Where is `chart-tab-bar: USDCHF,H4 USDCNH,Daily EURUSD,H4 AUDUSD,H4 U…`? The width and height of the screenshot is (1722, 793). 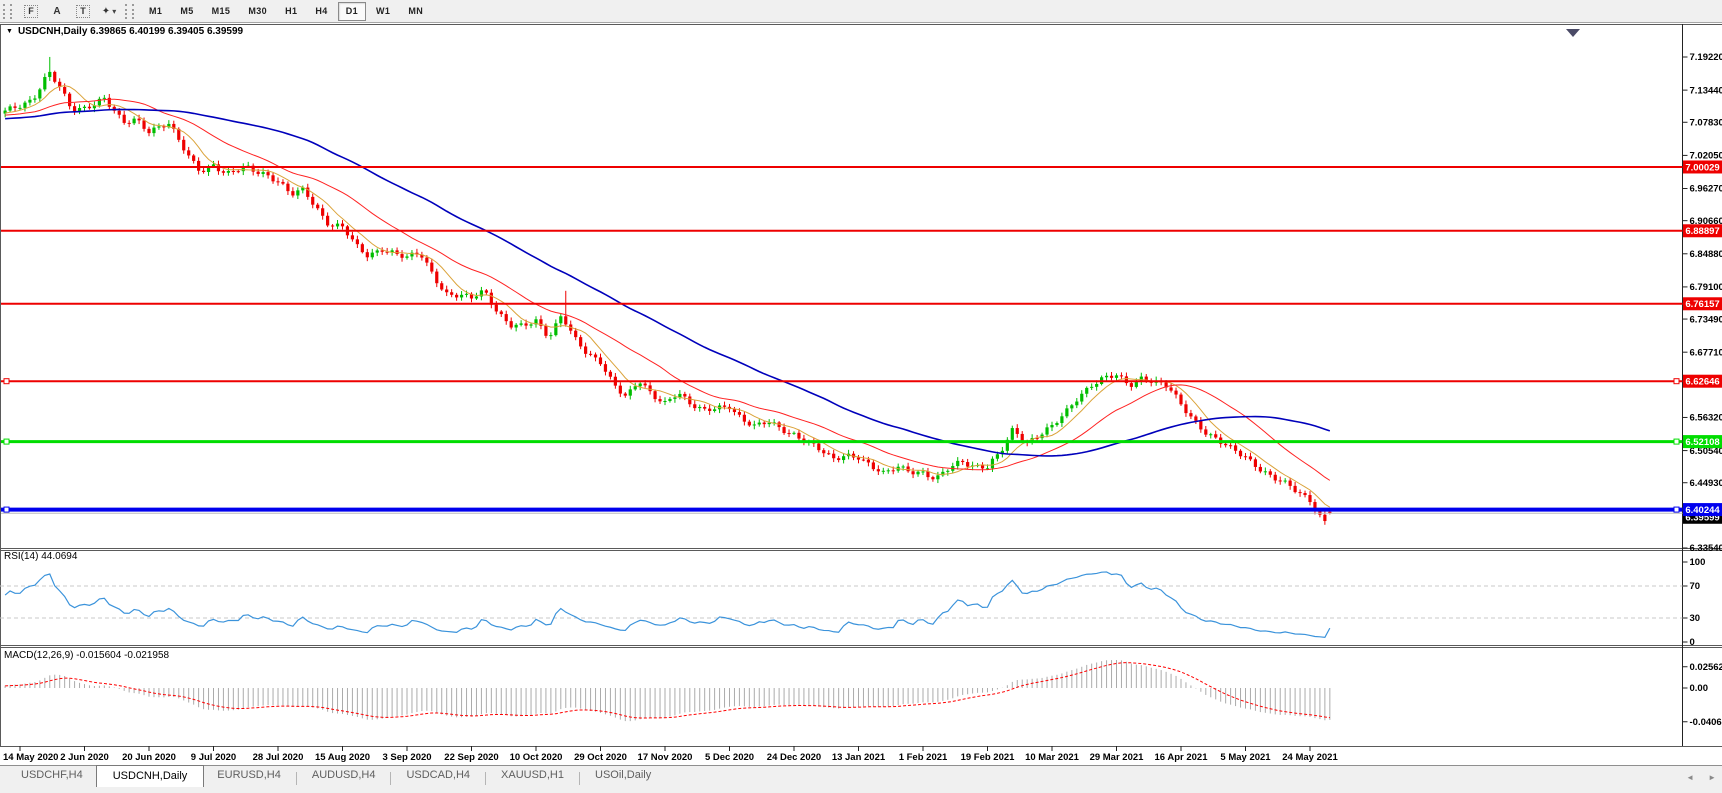 chart-tab-bar: USDCHF,H4 USDCNH,Daily EURUSD,H4 AUDUSD,H4 U… is located at coordinates (861, 779).